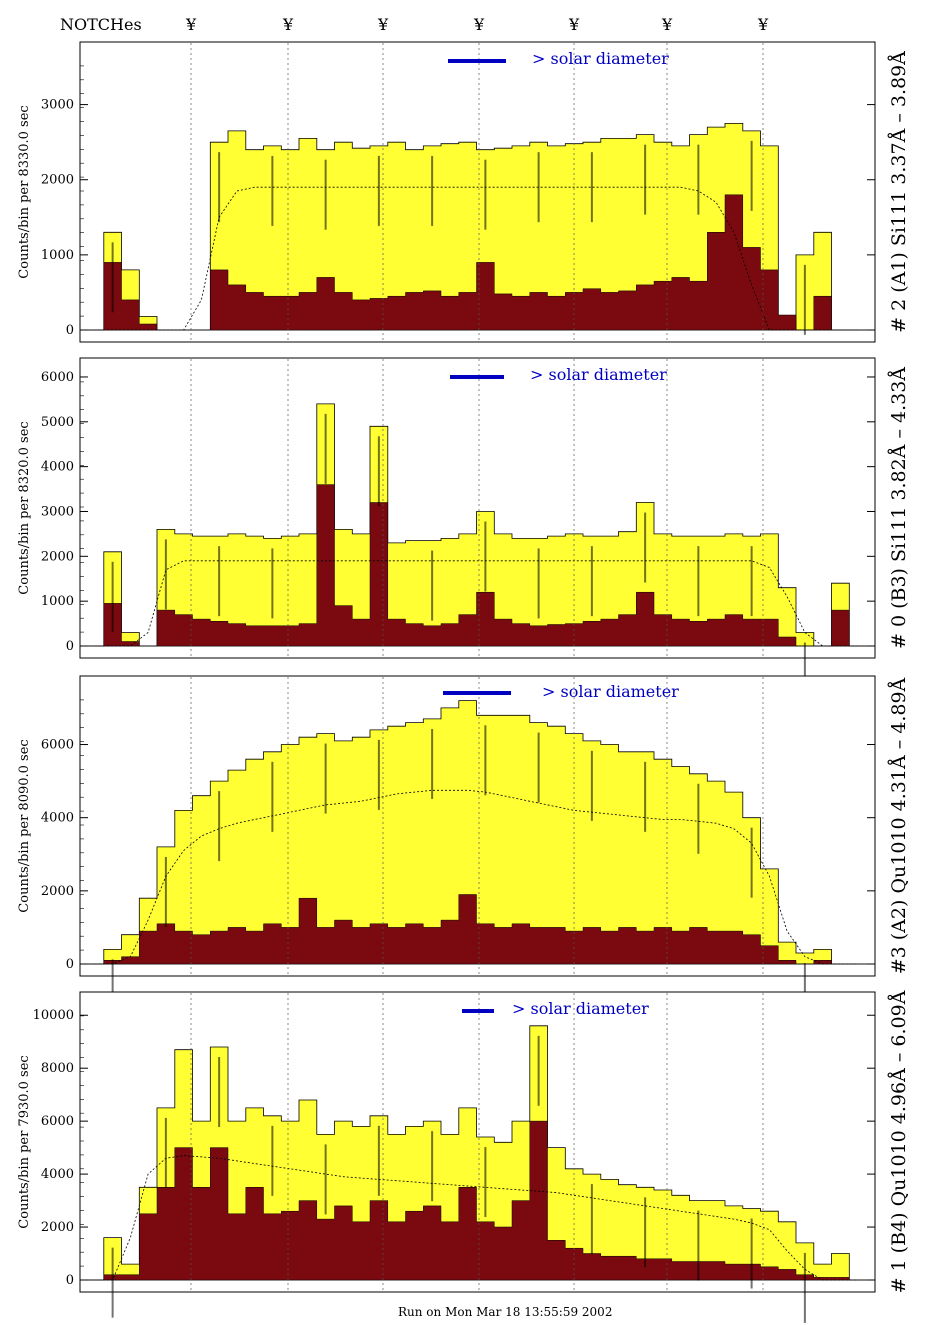 This screenshot has height=1325, width=943. What do you see at coordinates (101, 24) in the screenshot?
I see `notches-label: NOTCHes` at bounding box center [101, 24].